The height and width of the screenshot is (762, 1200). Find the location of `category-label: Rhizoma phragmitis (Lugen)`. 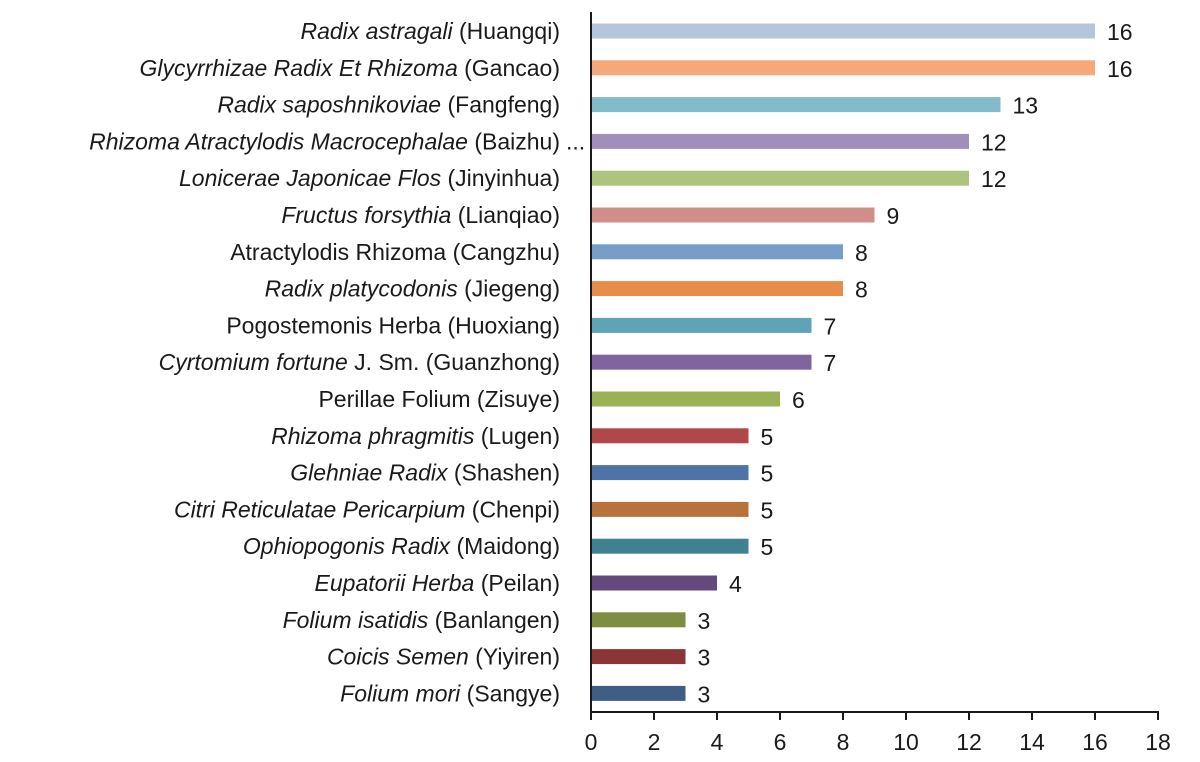

category-label: Rhizoma phragmitis (Lugen) is located at coordinates (415, 436).